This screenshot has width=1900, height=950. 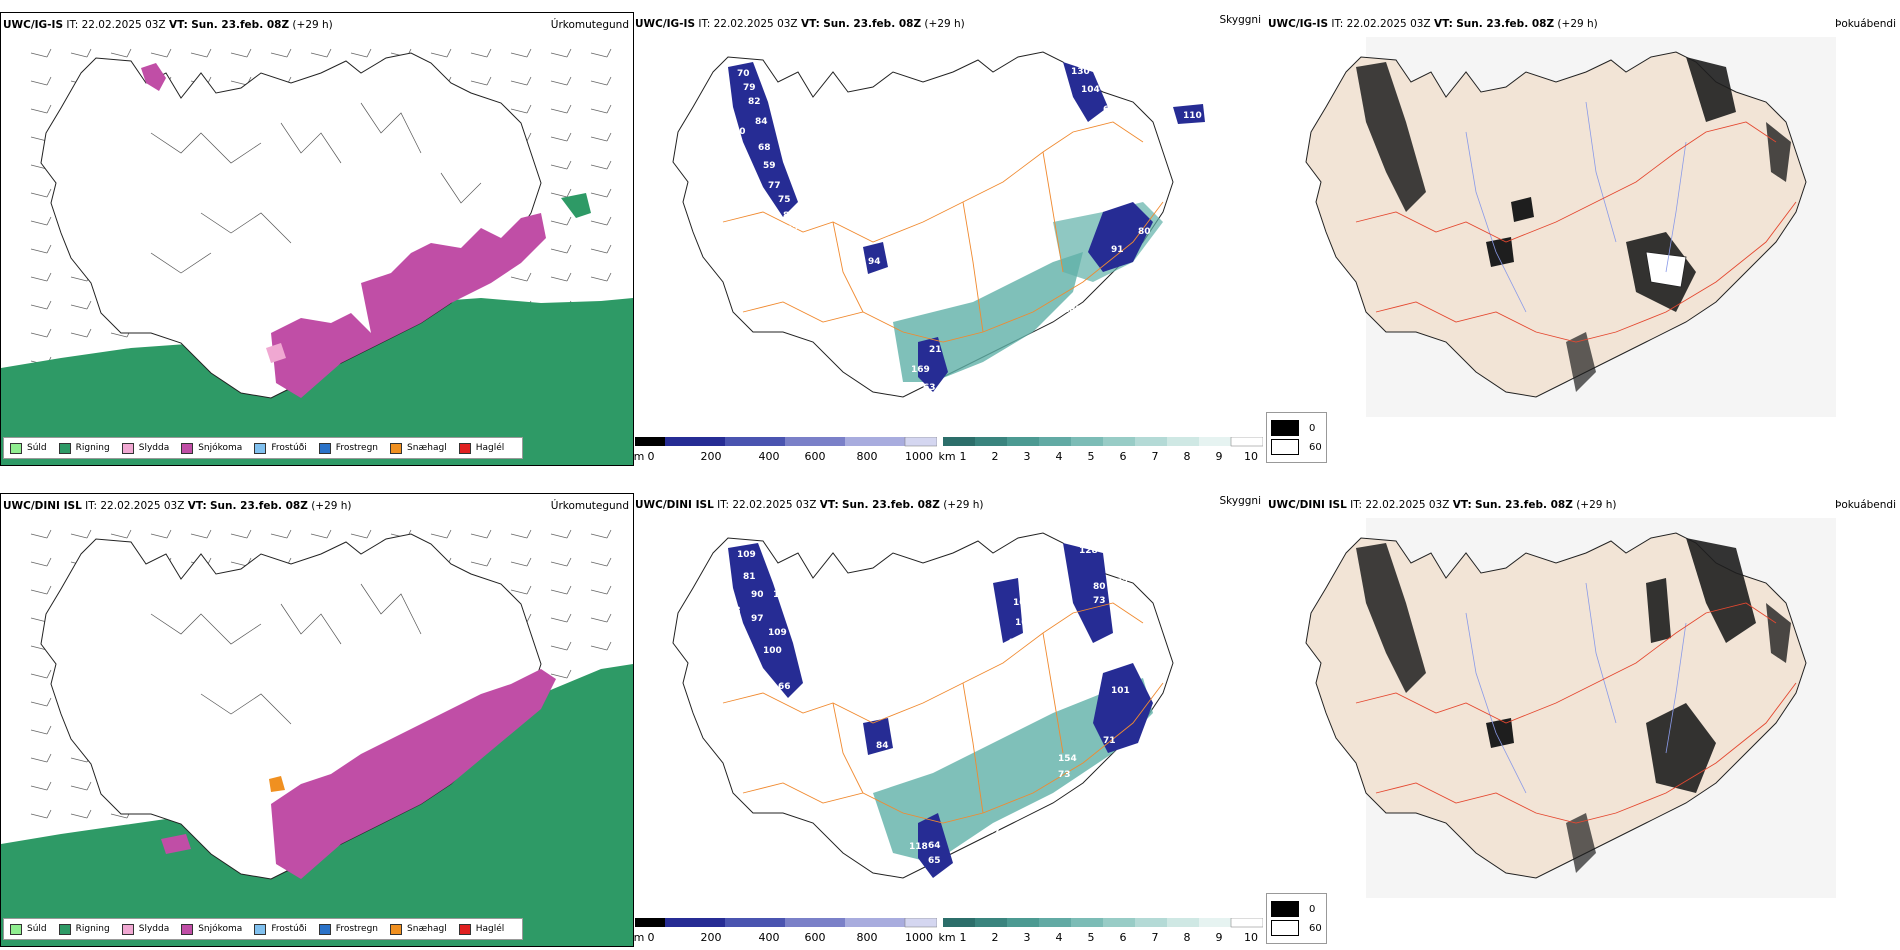 I want to click on cbar-tick: 7, so click(x=1155, y=456).